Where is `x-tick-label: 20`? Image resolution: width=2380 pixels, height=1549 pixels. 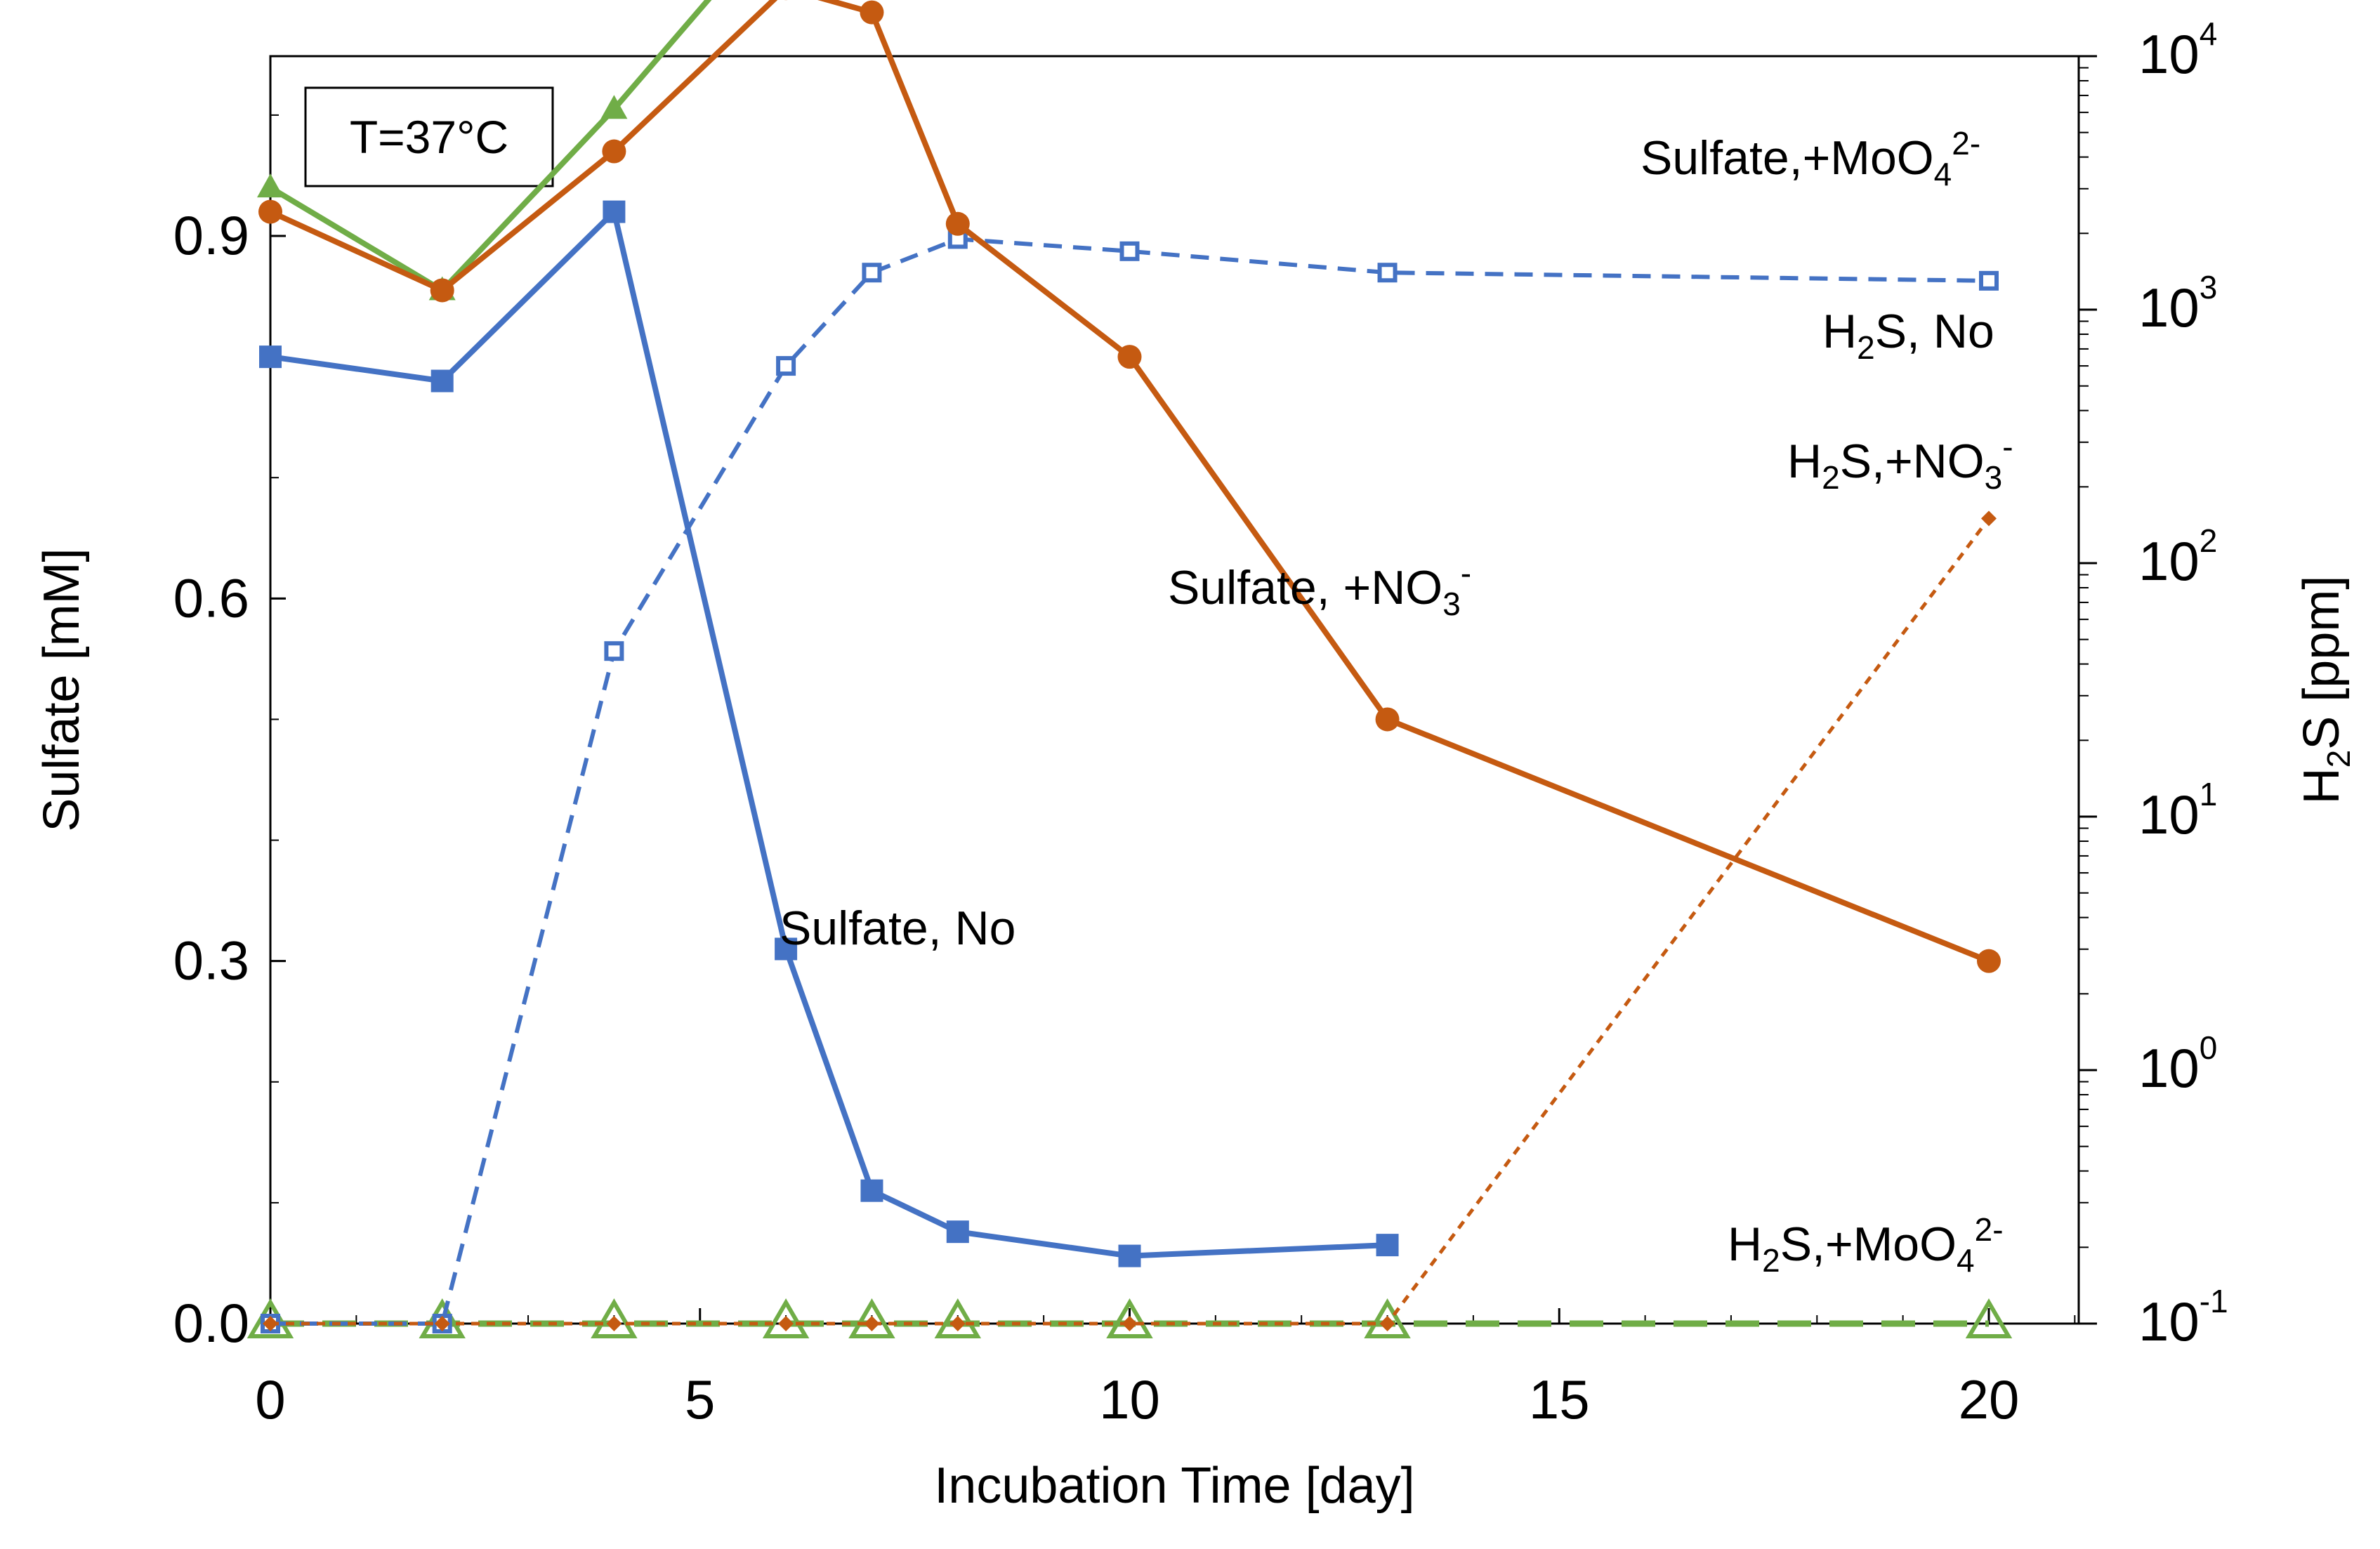
x-tick-label: 20 is located at coordinates (1989, 1399).